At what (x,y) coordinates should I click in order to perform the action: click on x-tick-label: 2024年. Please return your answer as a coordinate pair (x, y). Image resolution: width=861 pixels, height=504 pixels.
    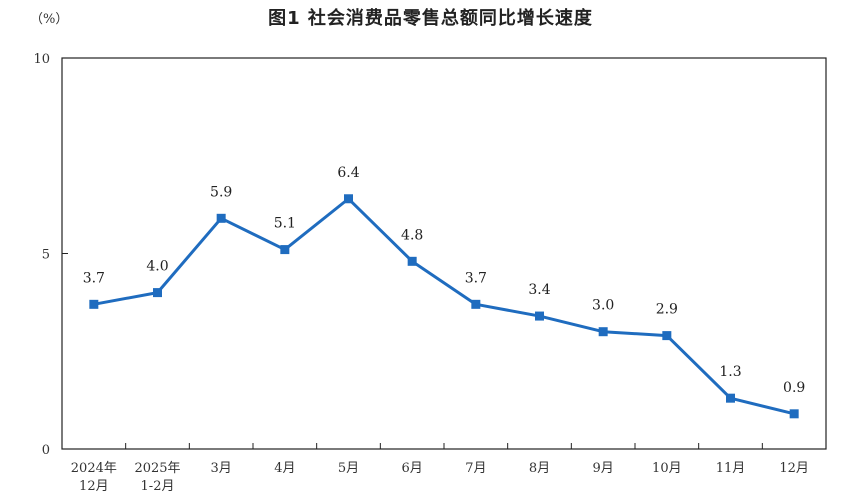
    Looking at the image, I should click on (94, 468).